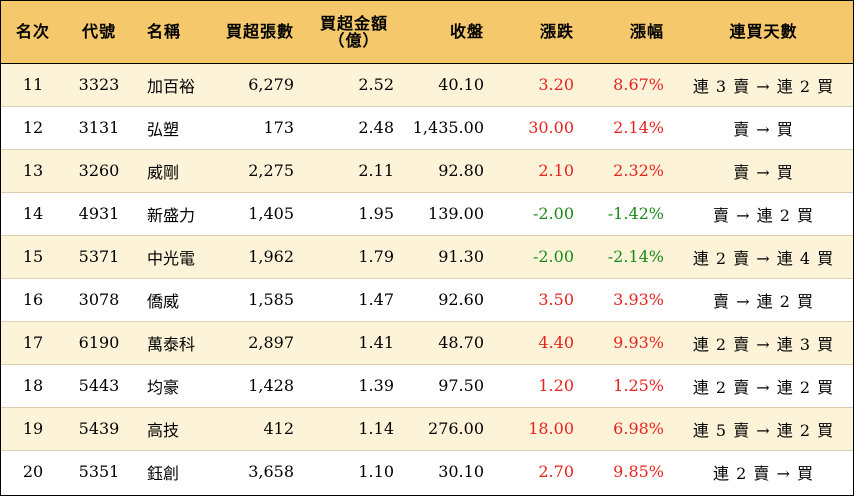 Image resolution: width=854 pixels, height=496 pixels. Describe the element at coordinates (539, 170) in the screenshot. I see `cell-change: 2.10` at that location.